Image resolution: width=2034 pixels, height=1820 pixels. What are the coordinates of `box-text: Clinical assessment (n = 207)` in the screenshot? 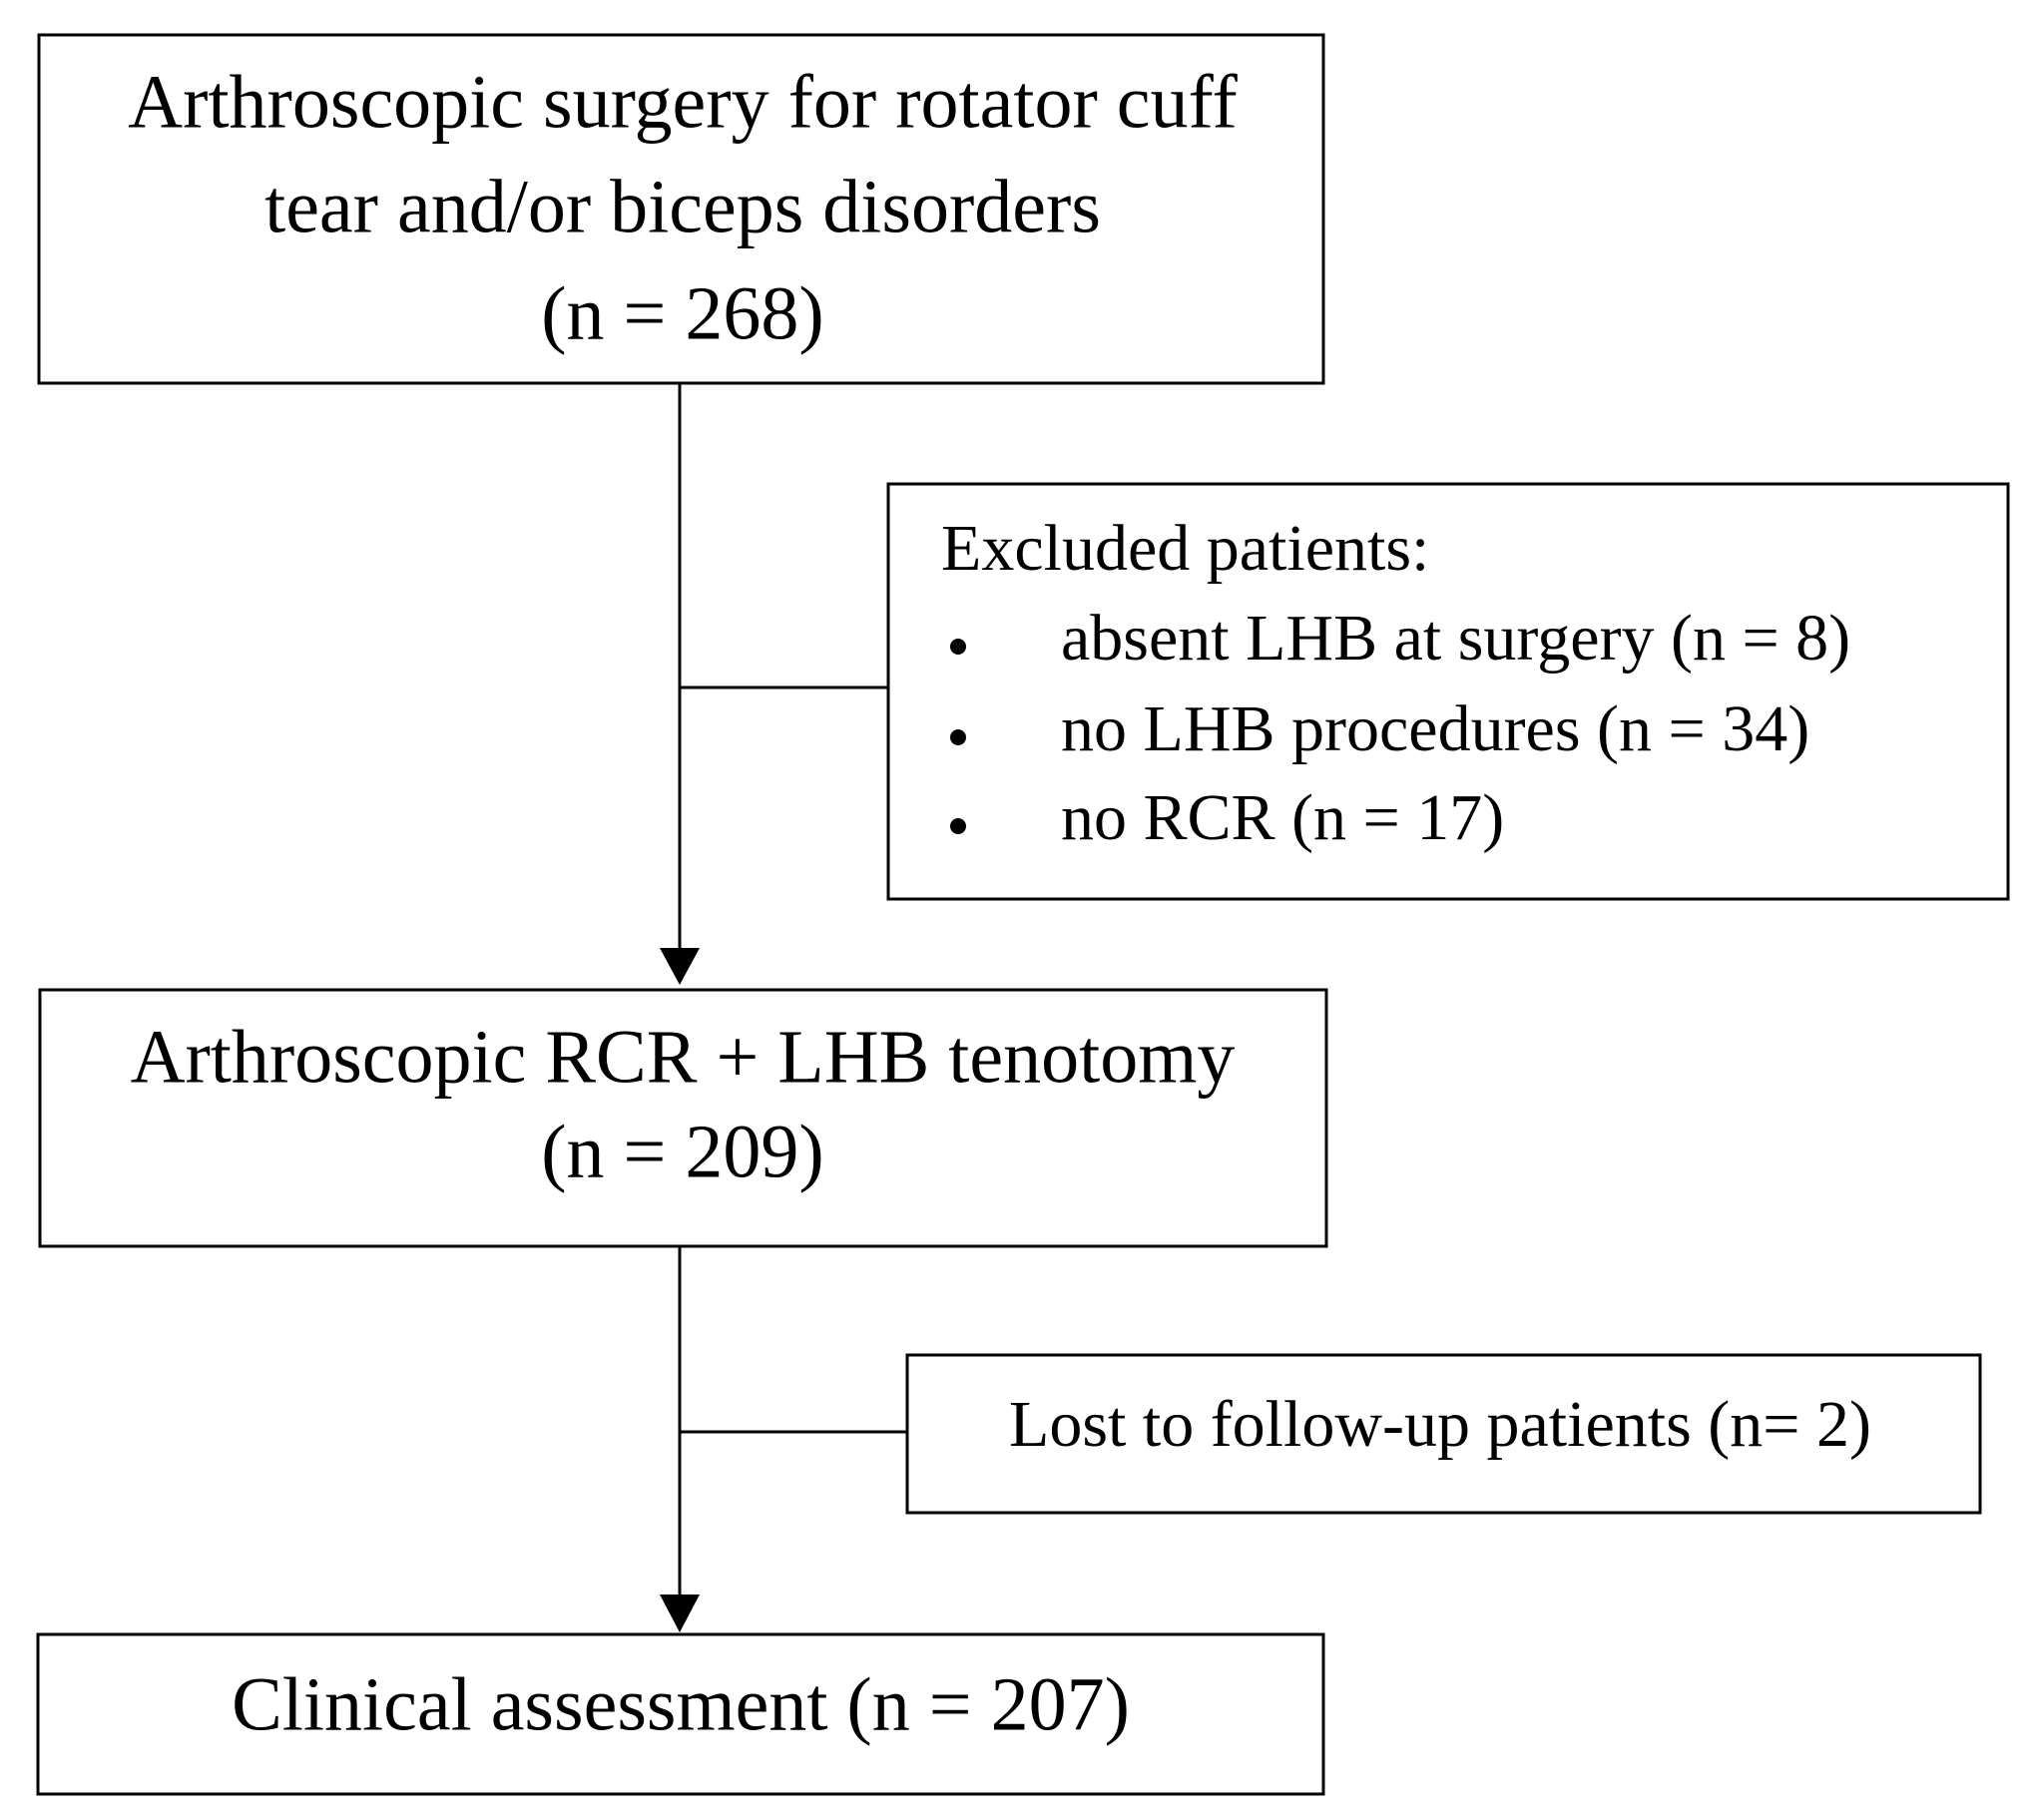 It's located at (681, 1704).